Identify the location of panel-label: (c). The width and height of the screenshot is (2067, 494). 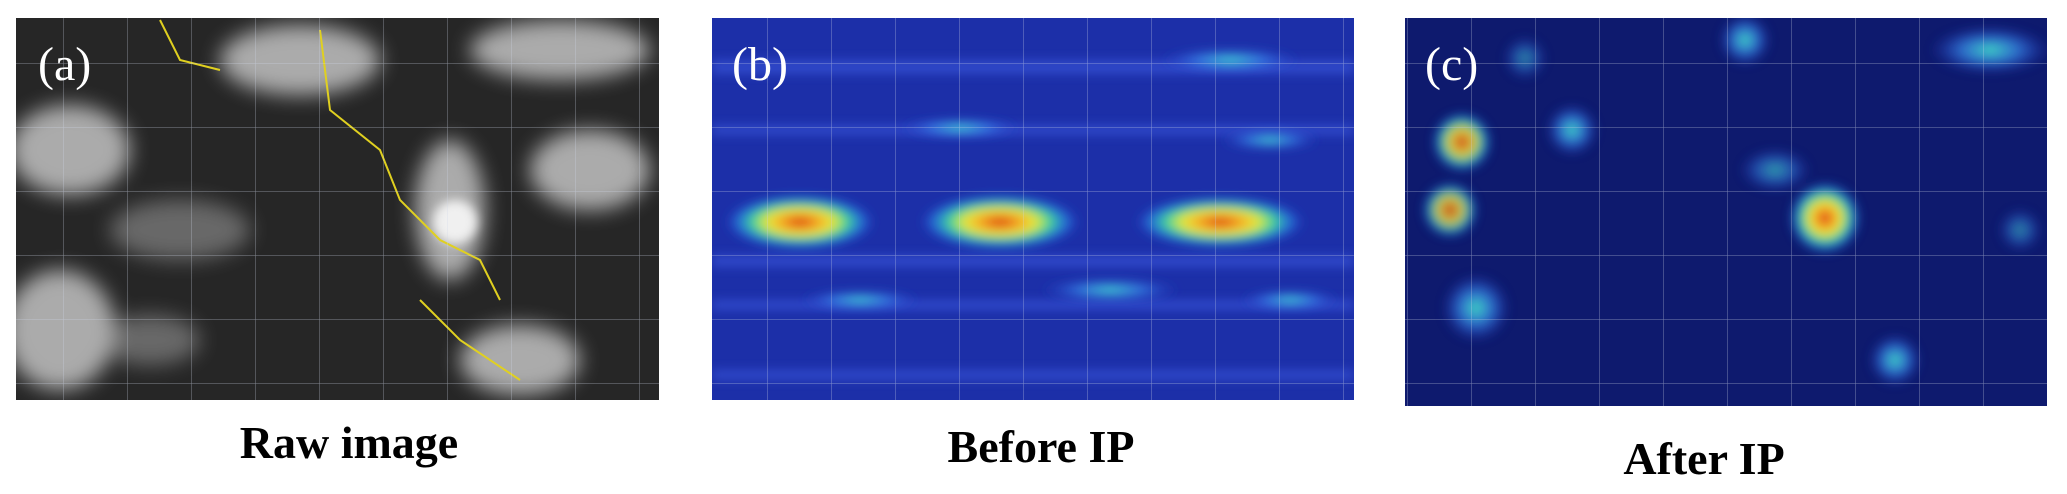
(1451, 64).